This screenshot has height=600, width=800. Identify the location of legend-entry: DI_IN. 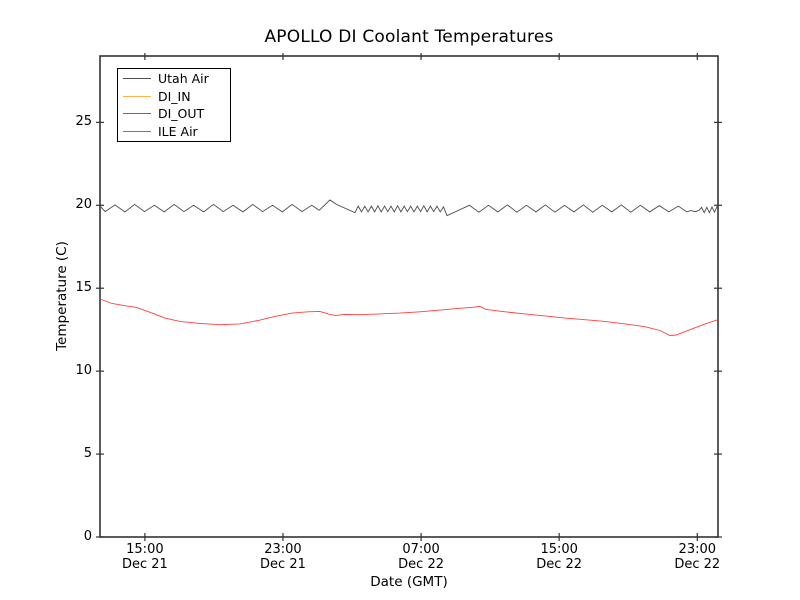
(174, 97).